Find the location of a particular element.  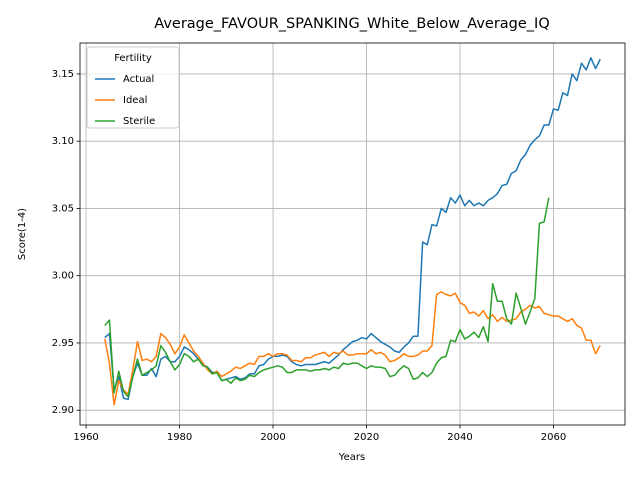

x-axis-label: Years is located at coordinates (351, 457).